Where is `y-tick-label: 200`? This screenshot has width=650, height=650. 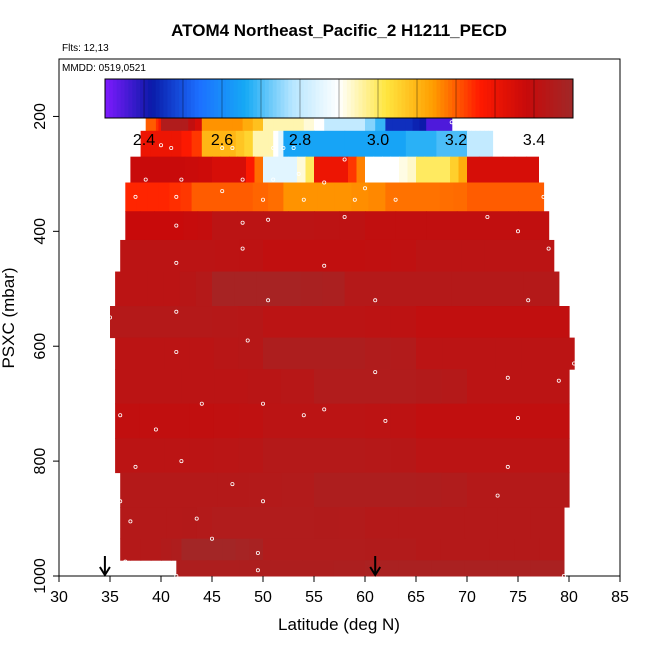 y-tick-label: 200 is located at coordinates (40, 116).